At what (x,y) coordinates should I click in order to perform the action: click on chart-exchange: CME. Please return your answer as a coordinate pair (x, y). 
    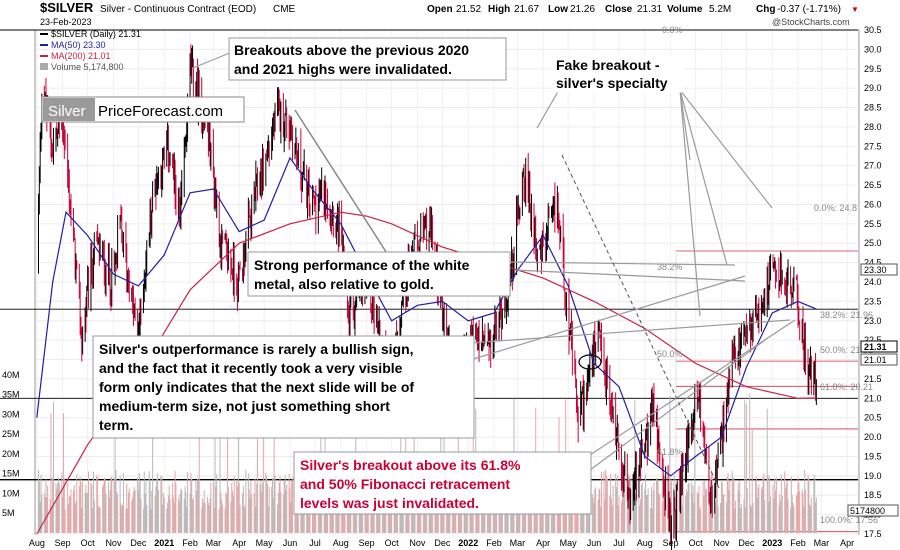
    Looking at the image, I should click on (284, 9).